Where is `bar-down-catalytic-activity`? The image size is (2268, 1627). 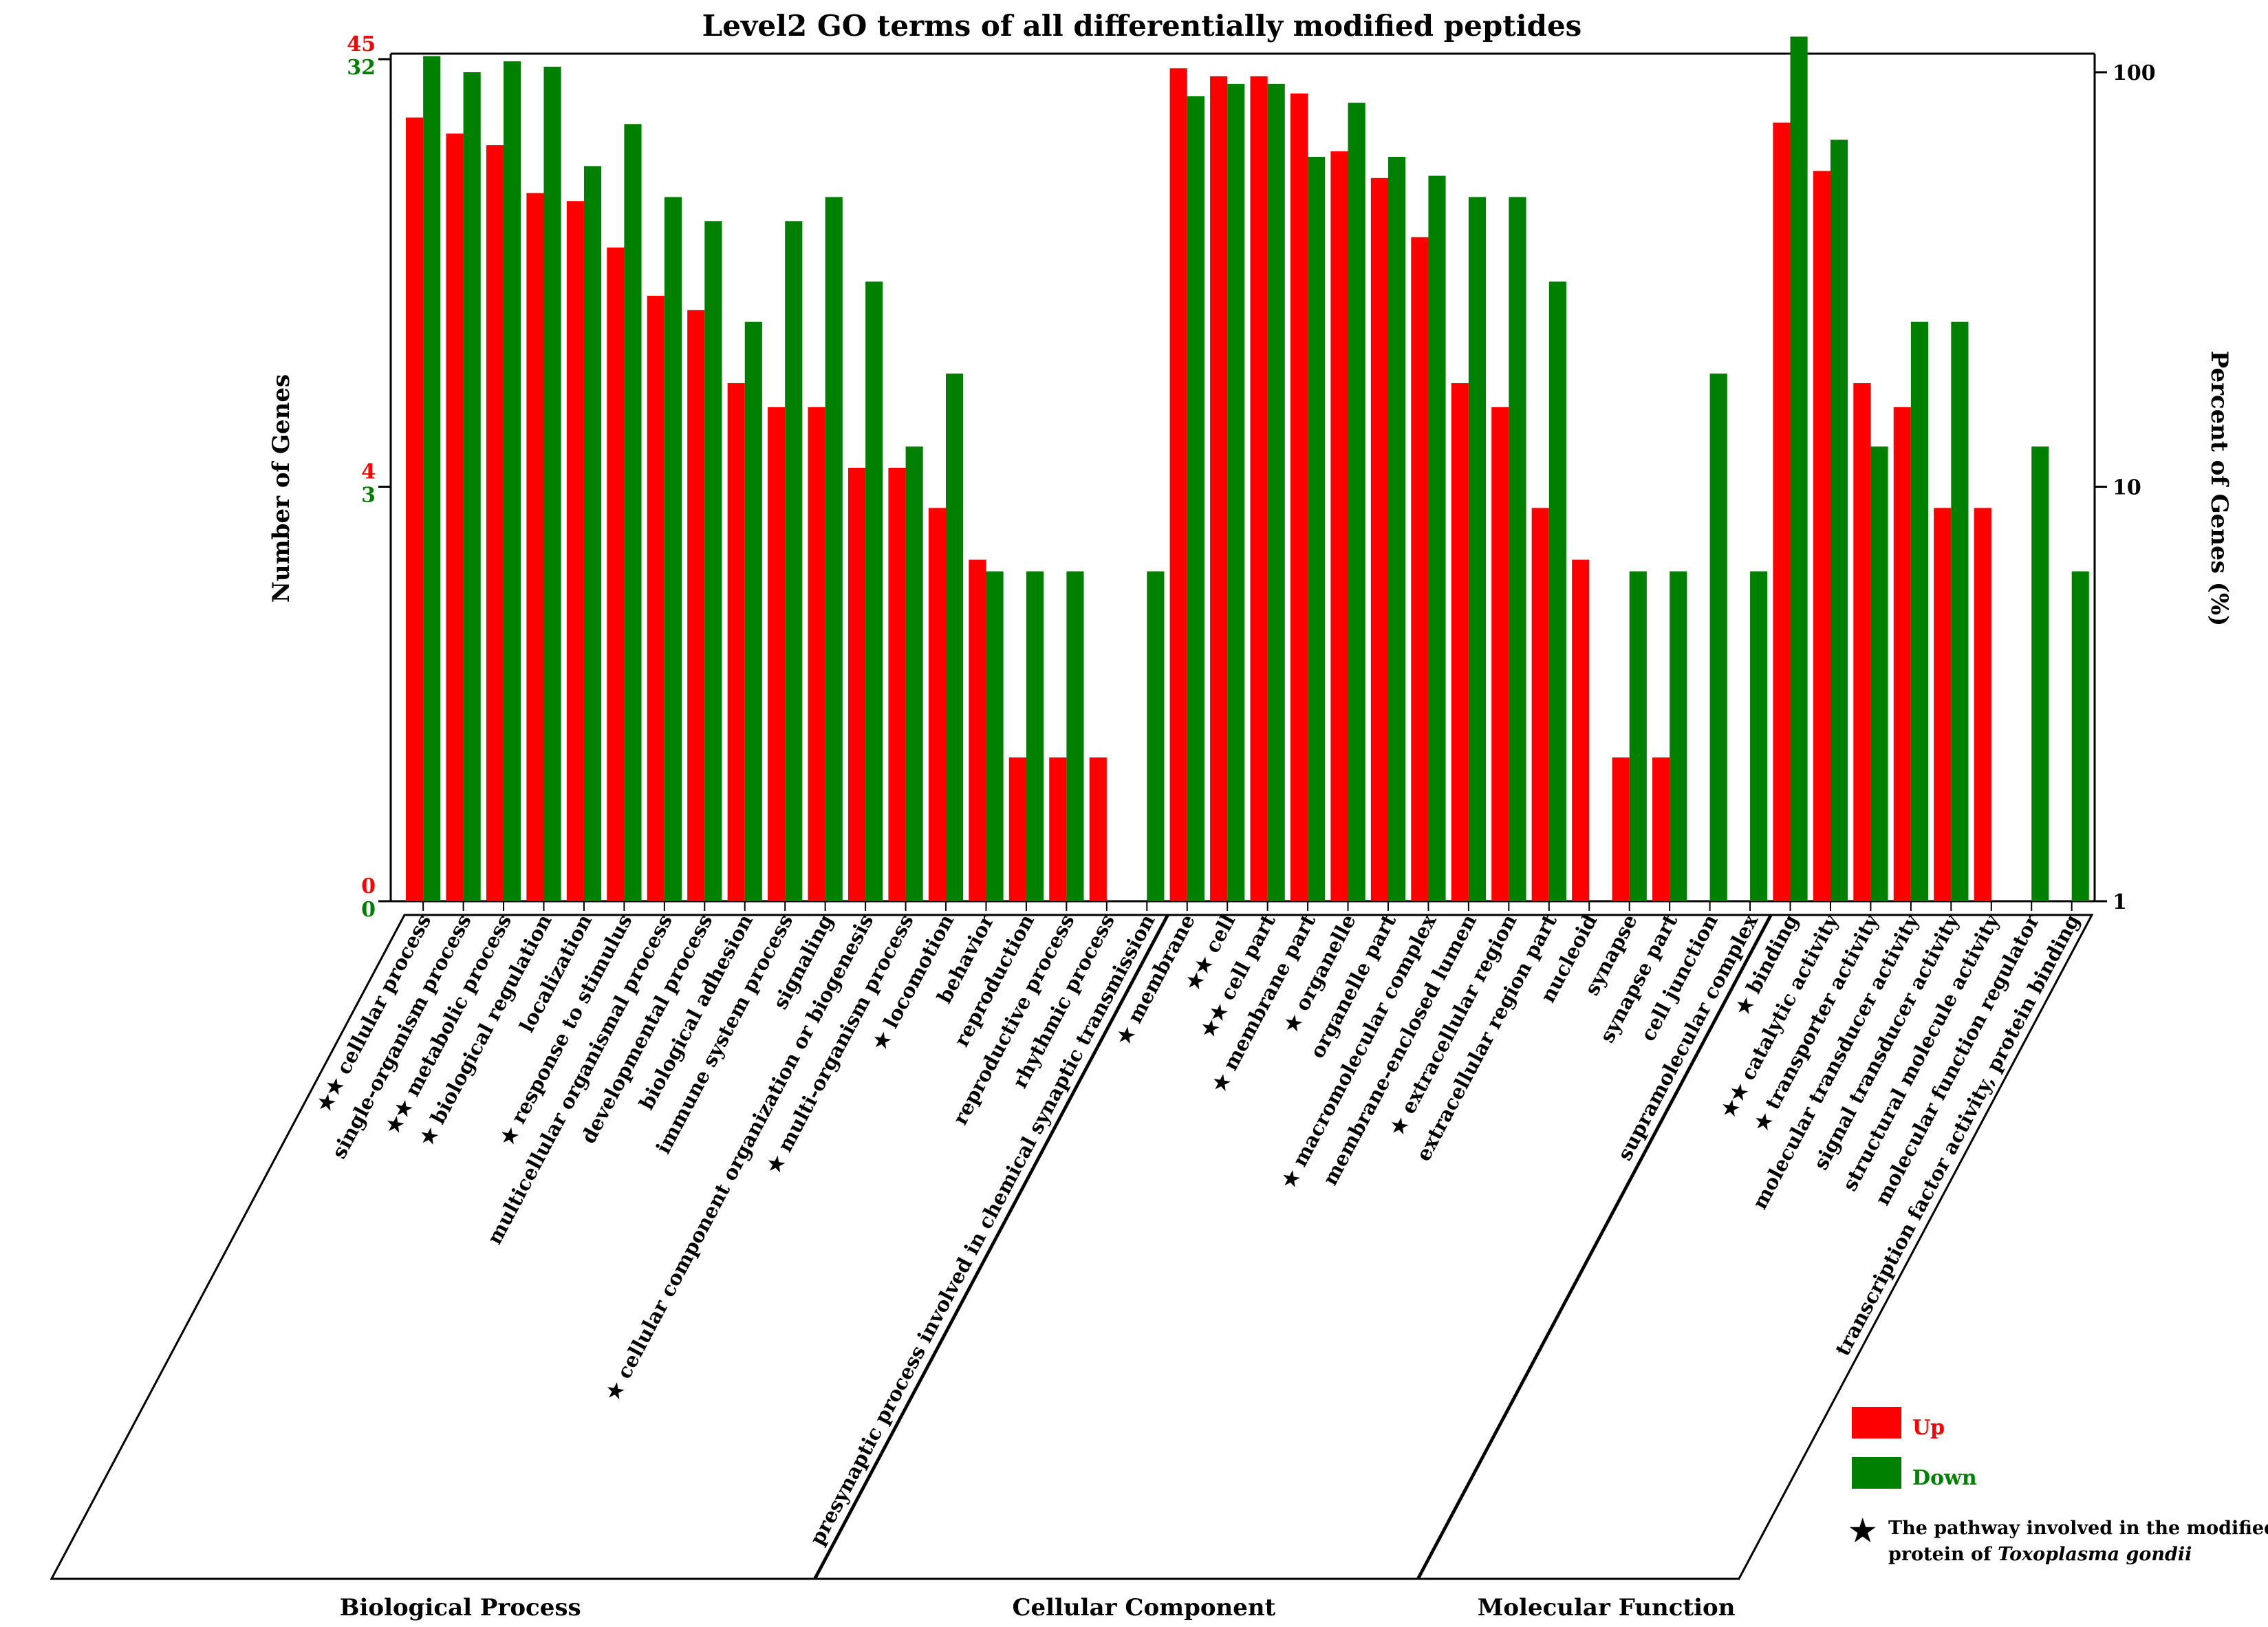
bar-down-catalytic-activity is located at coordinates (1839, 520).